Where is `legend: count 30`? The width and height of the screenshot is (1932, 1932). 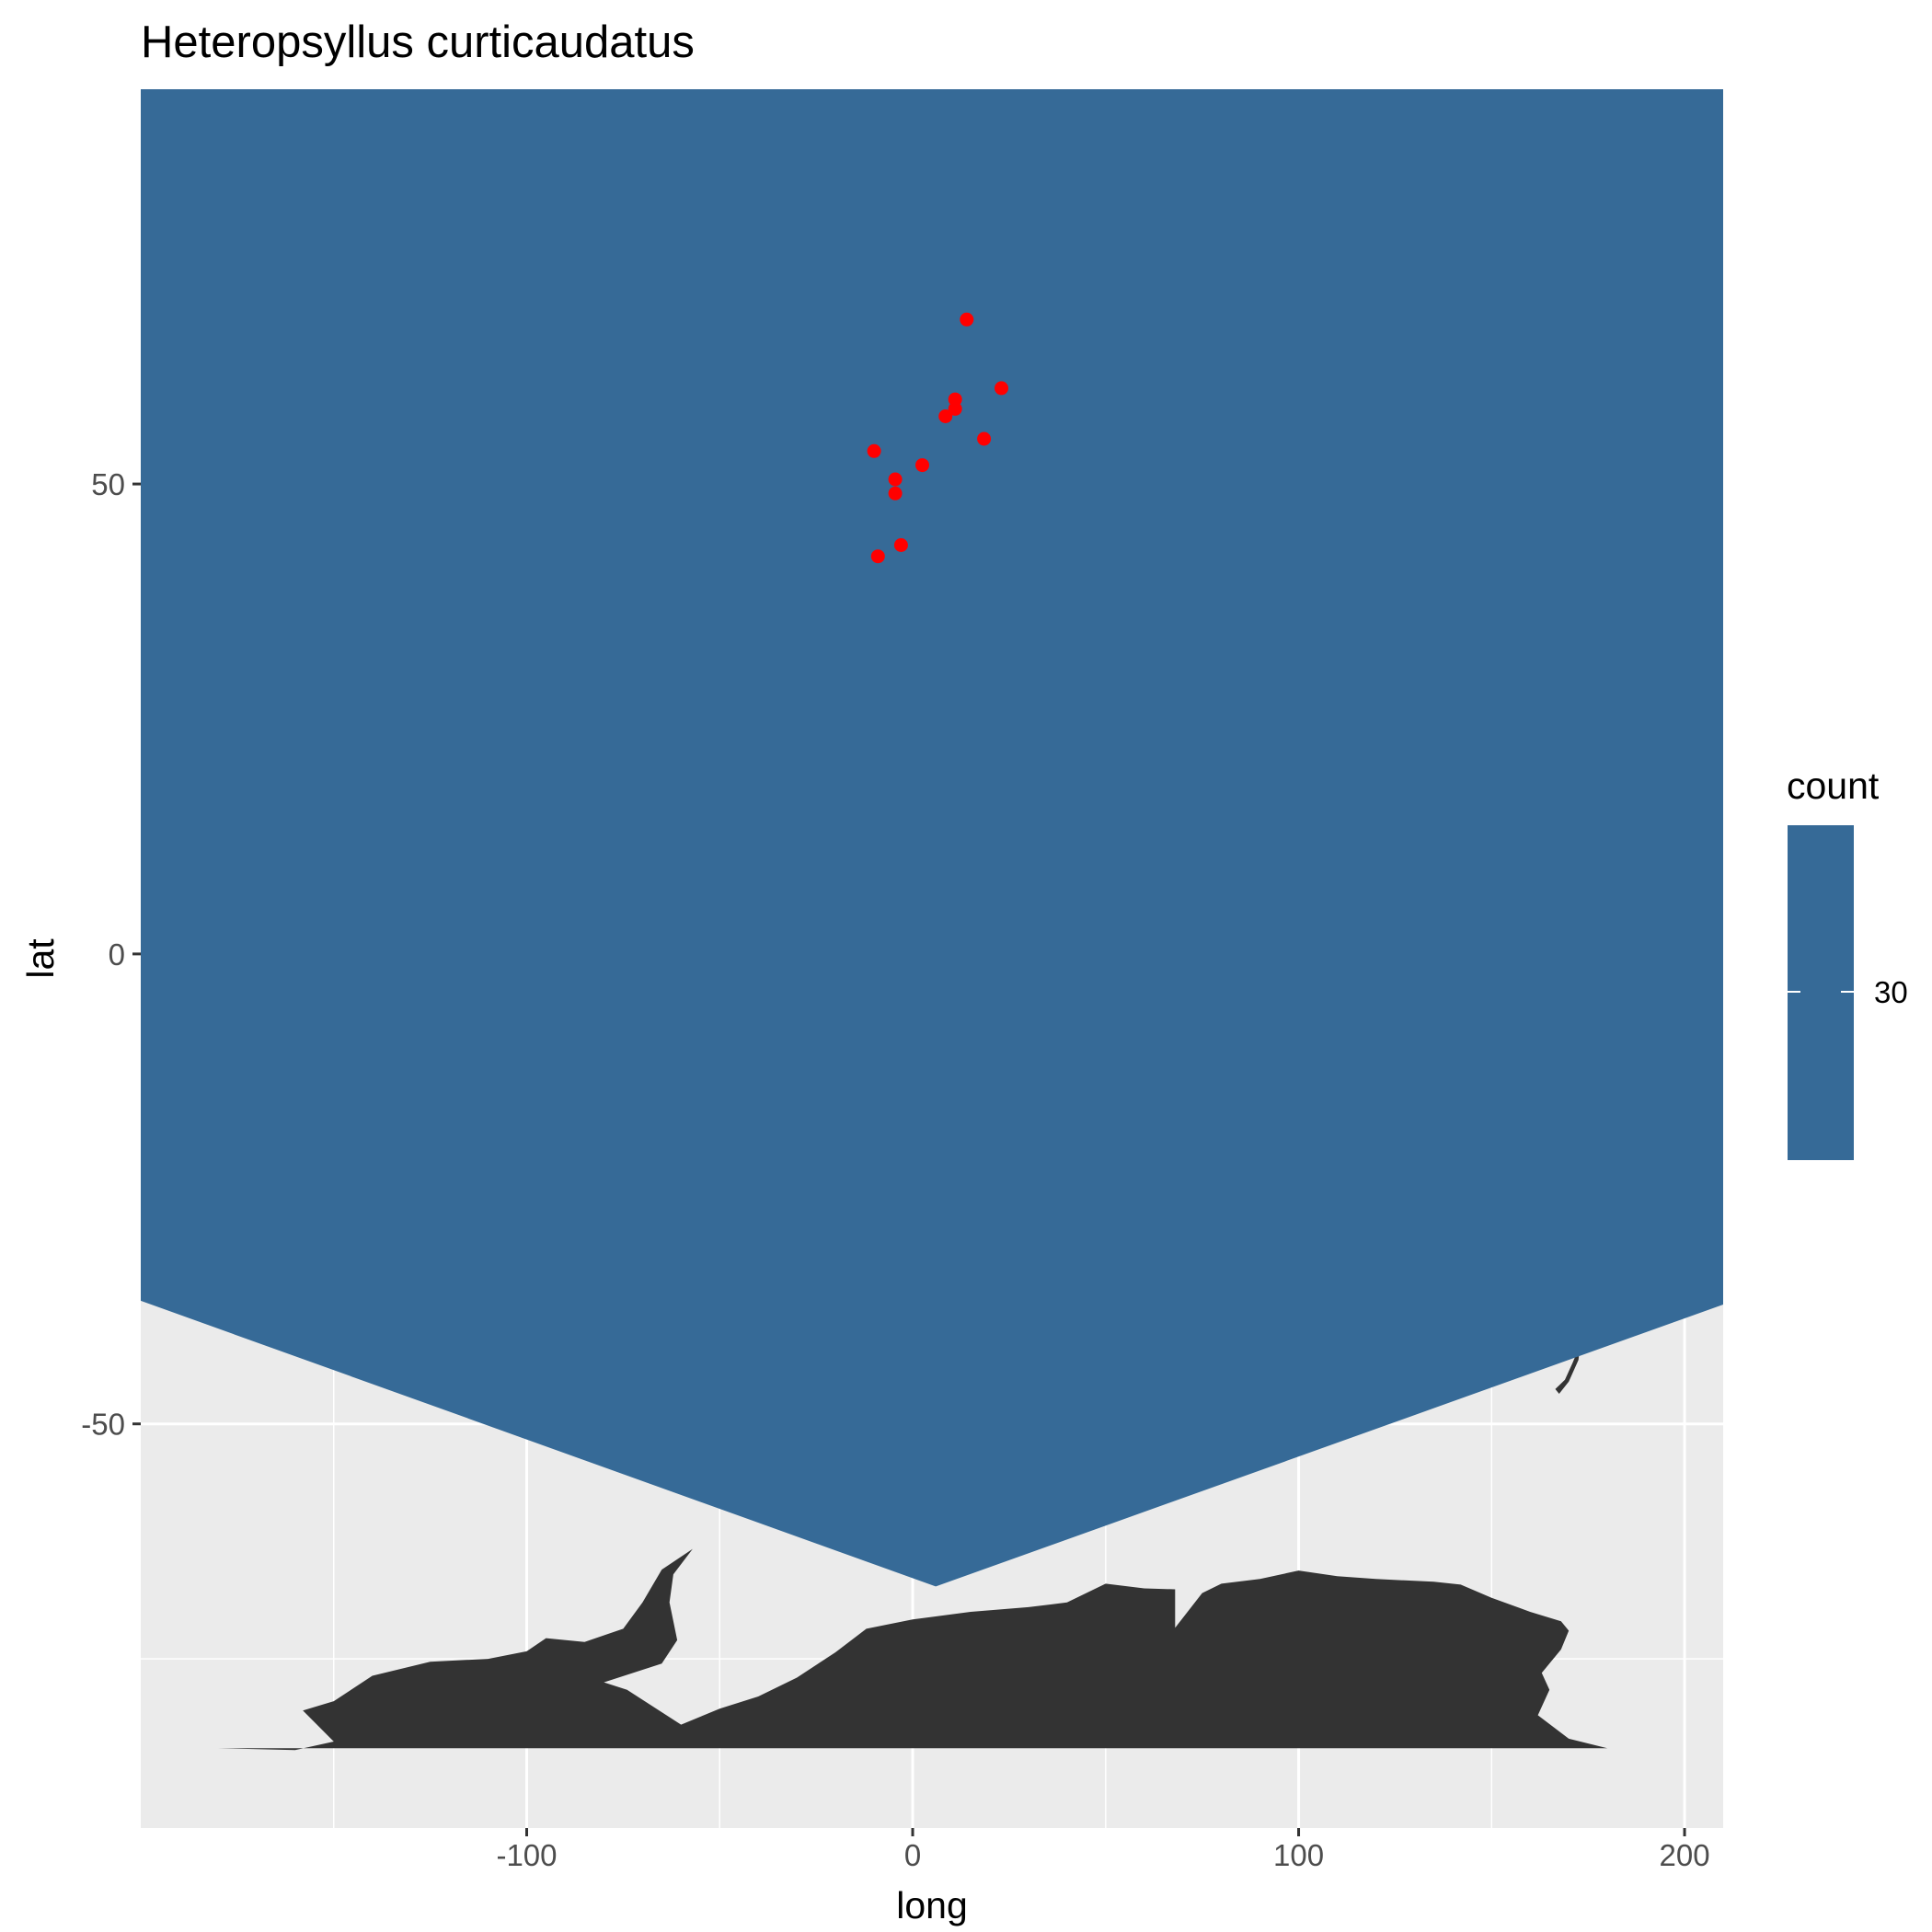
legend: count 30 is located at coordinates (1847, 962).